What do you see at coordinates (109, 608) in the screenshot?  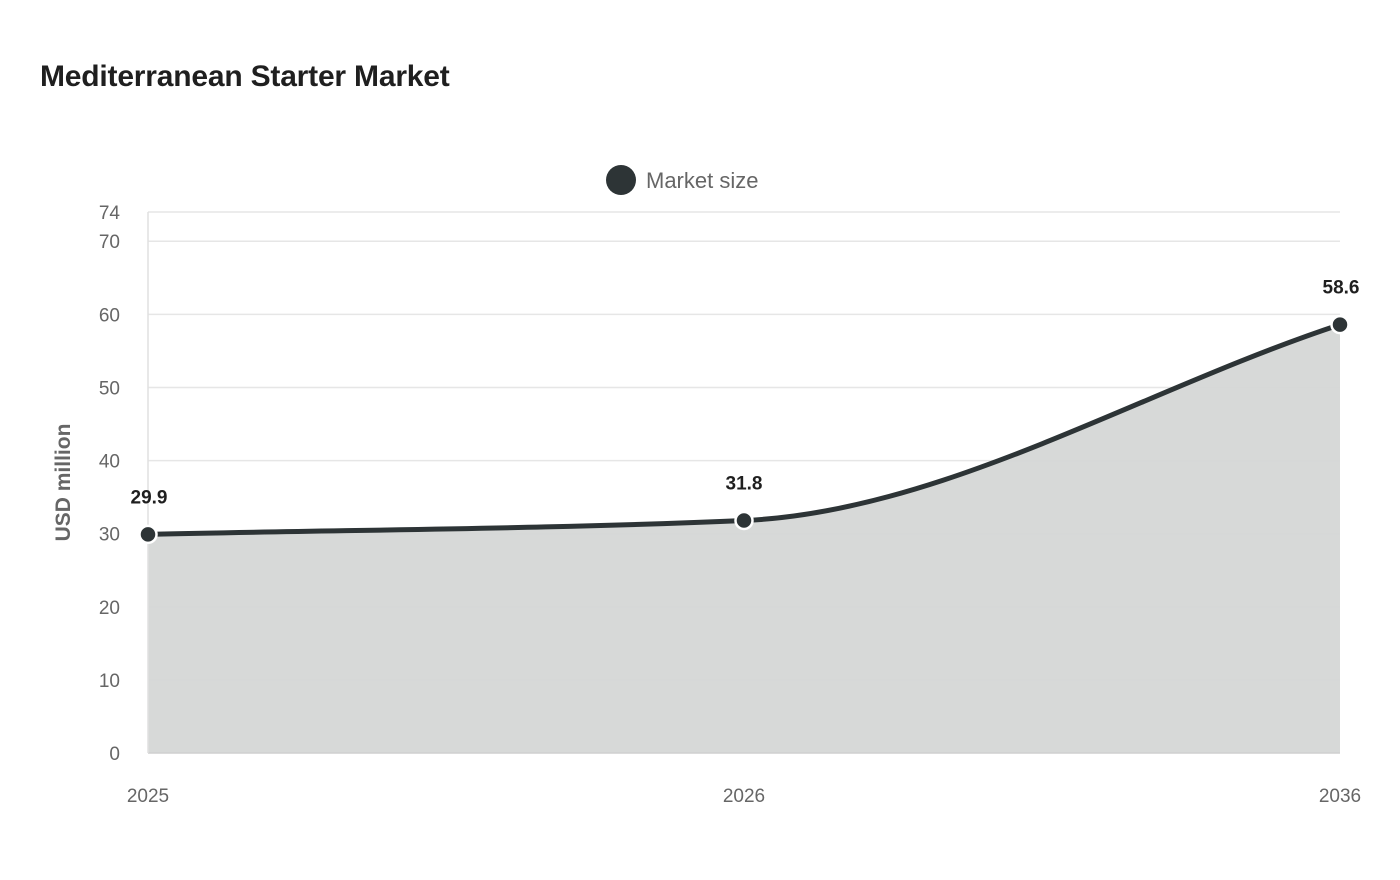 I see `y-tick-label-20: 20` at bounding box center [109, 608].